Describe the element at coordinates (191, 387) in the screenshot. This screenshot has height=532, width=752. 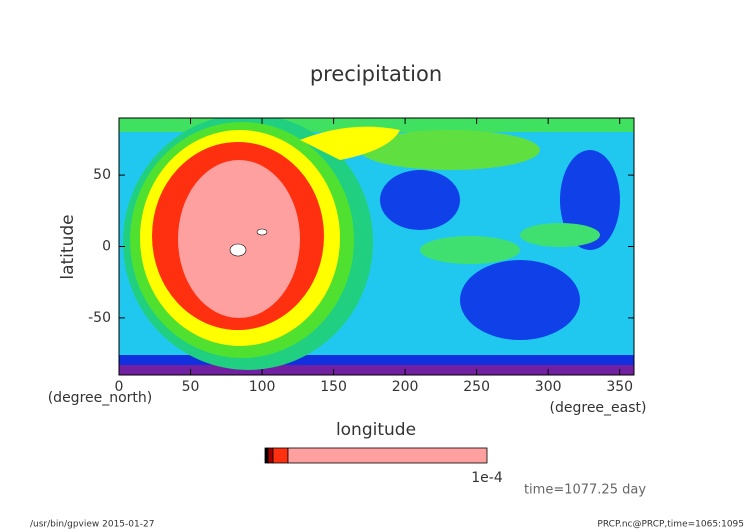
I see `x-tick-label: 50` at that location.